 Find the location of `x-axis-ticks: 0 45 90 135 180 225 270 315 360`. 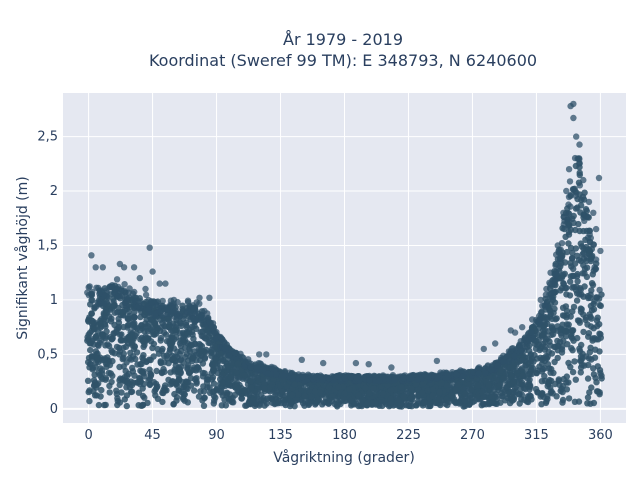

x-axis-ticks: 0 45 90 135 180 225 270 315 360 is located at coordinates (348, 435).